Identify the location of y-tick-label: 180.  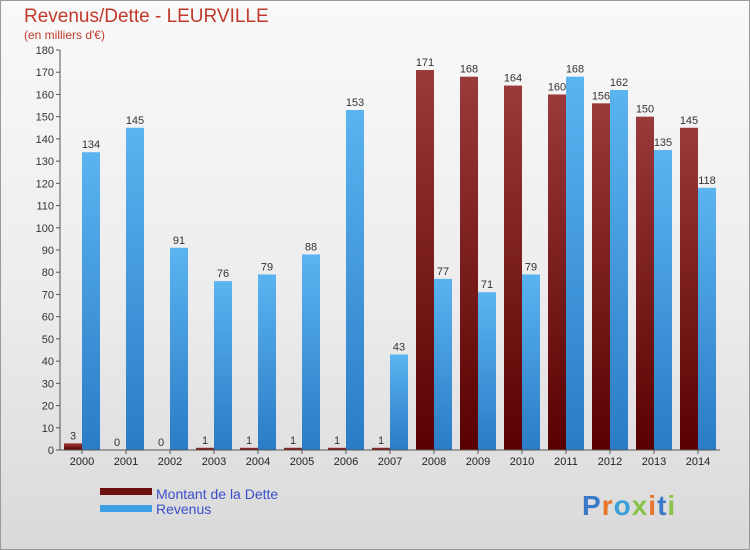
(45, 51).